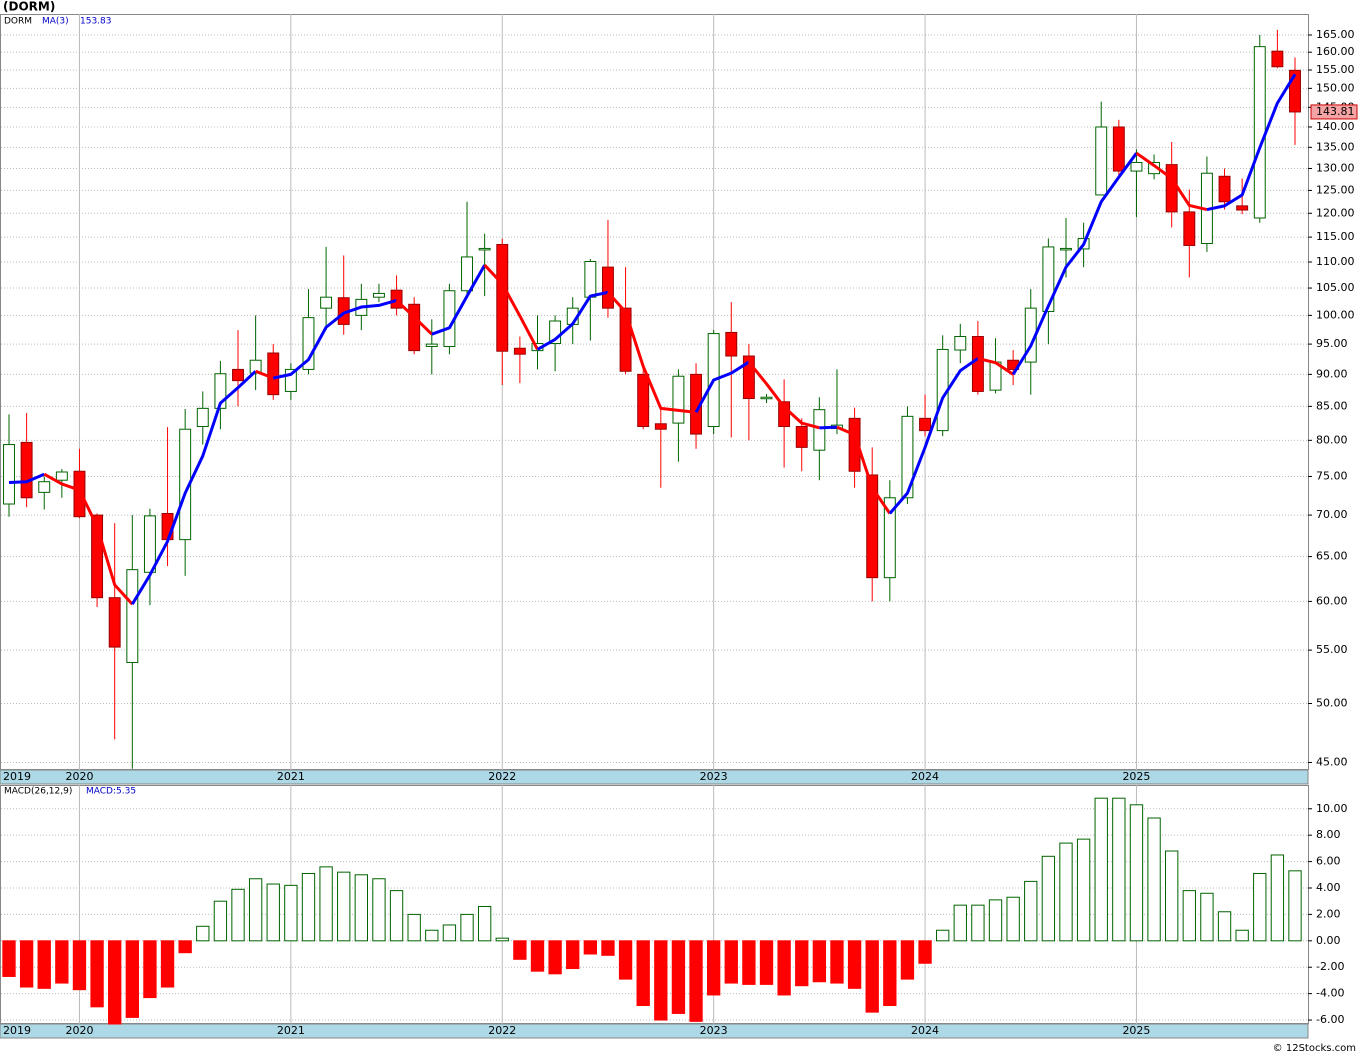 This screenshot has width=1360, height=1056. I want to click on y-tick-label: 130.00, so click(1335, 167).